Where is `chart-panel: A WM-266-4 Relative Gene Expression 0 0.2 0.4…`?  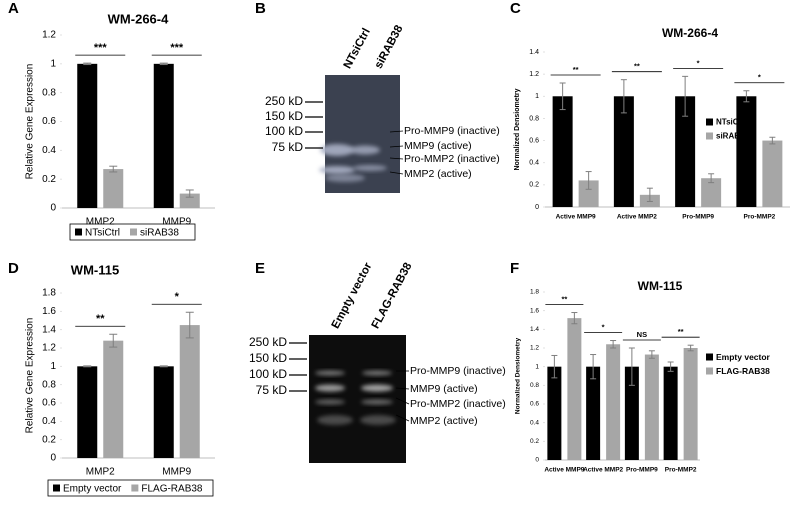 chart-panel: A WM-266-4 Relative Gene Expression 0 0.2 0.4… is located at coordinates (111, 120).